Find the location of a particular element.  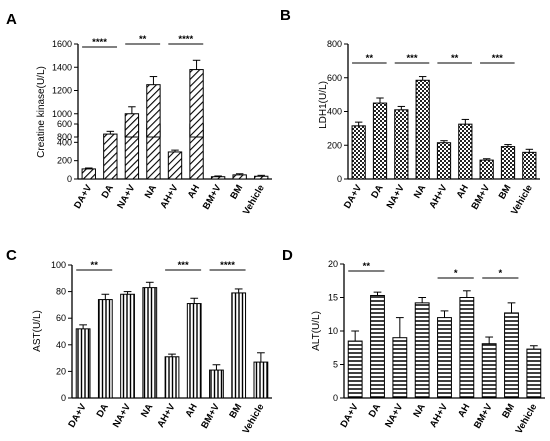

panel-a-category-label: NA+V is located at coordinates (126, 196).